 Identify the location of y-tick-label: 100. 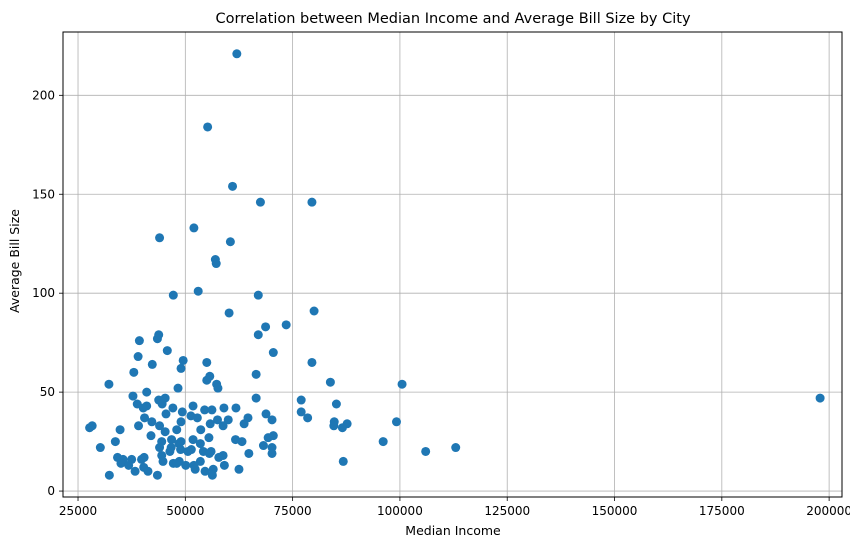
(43, 293).